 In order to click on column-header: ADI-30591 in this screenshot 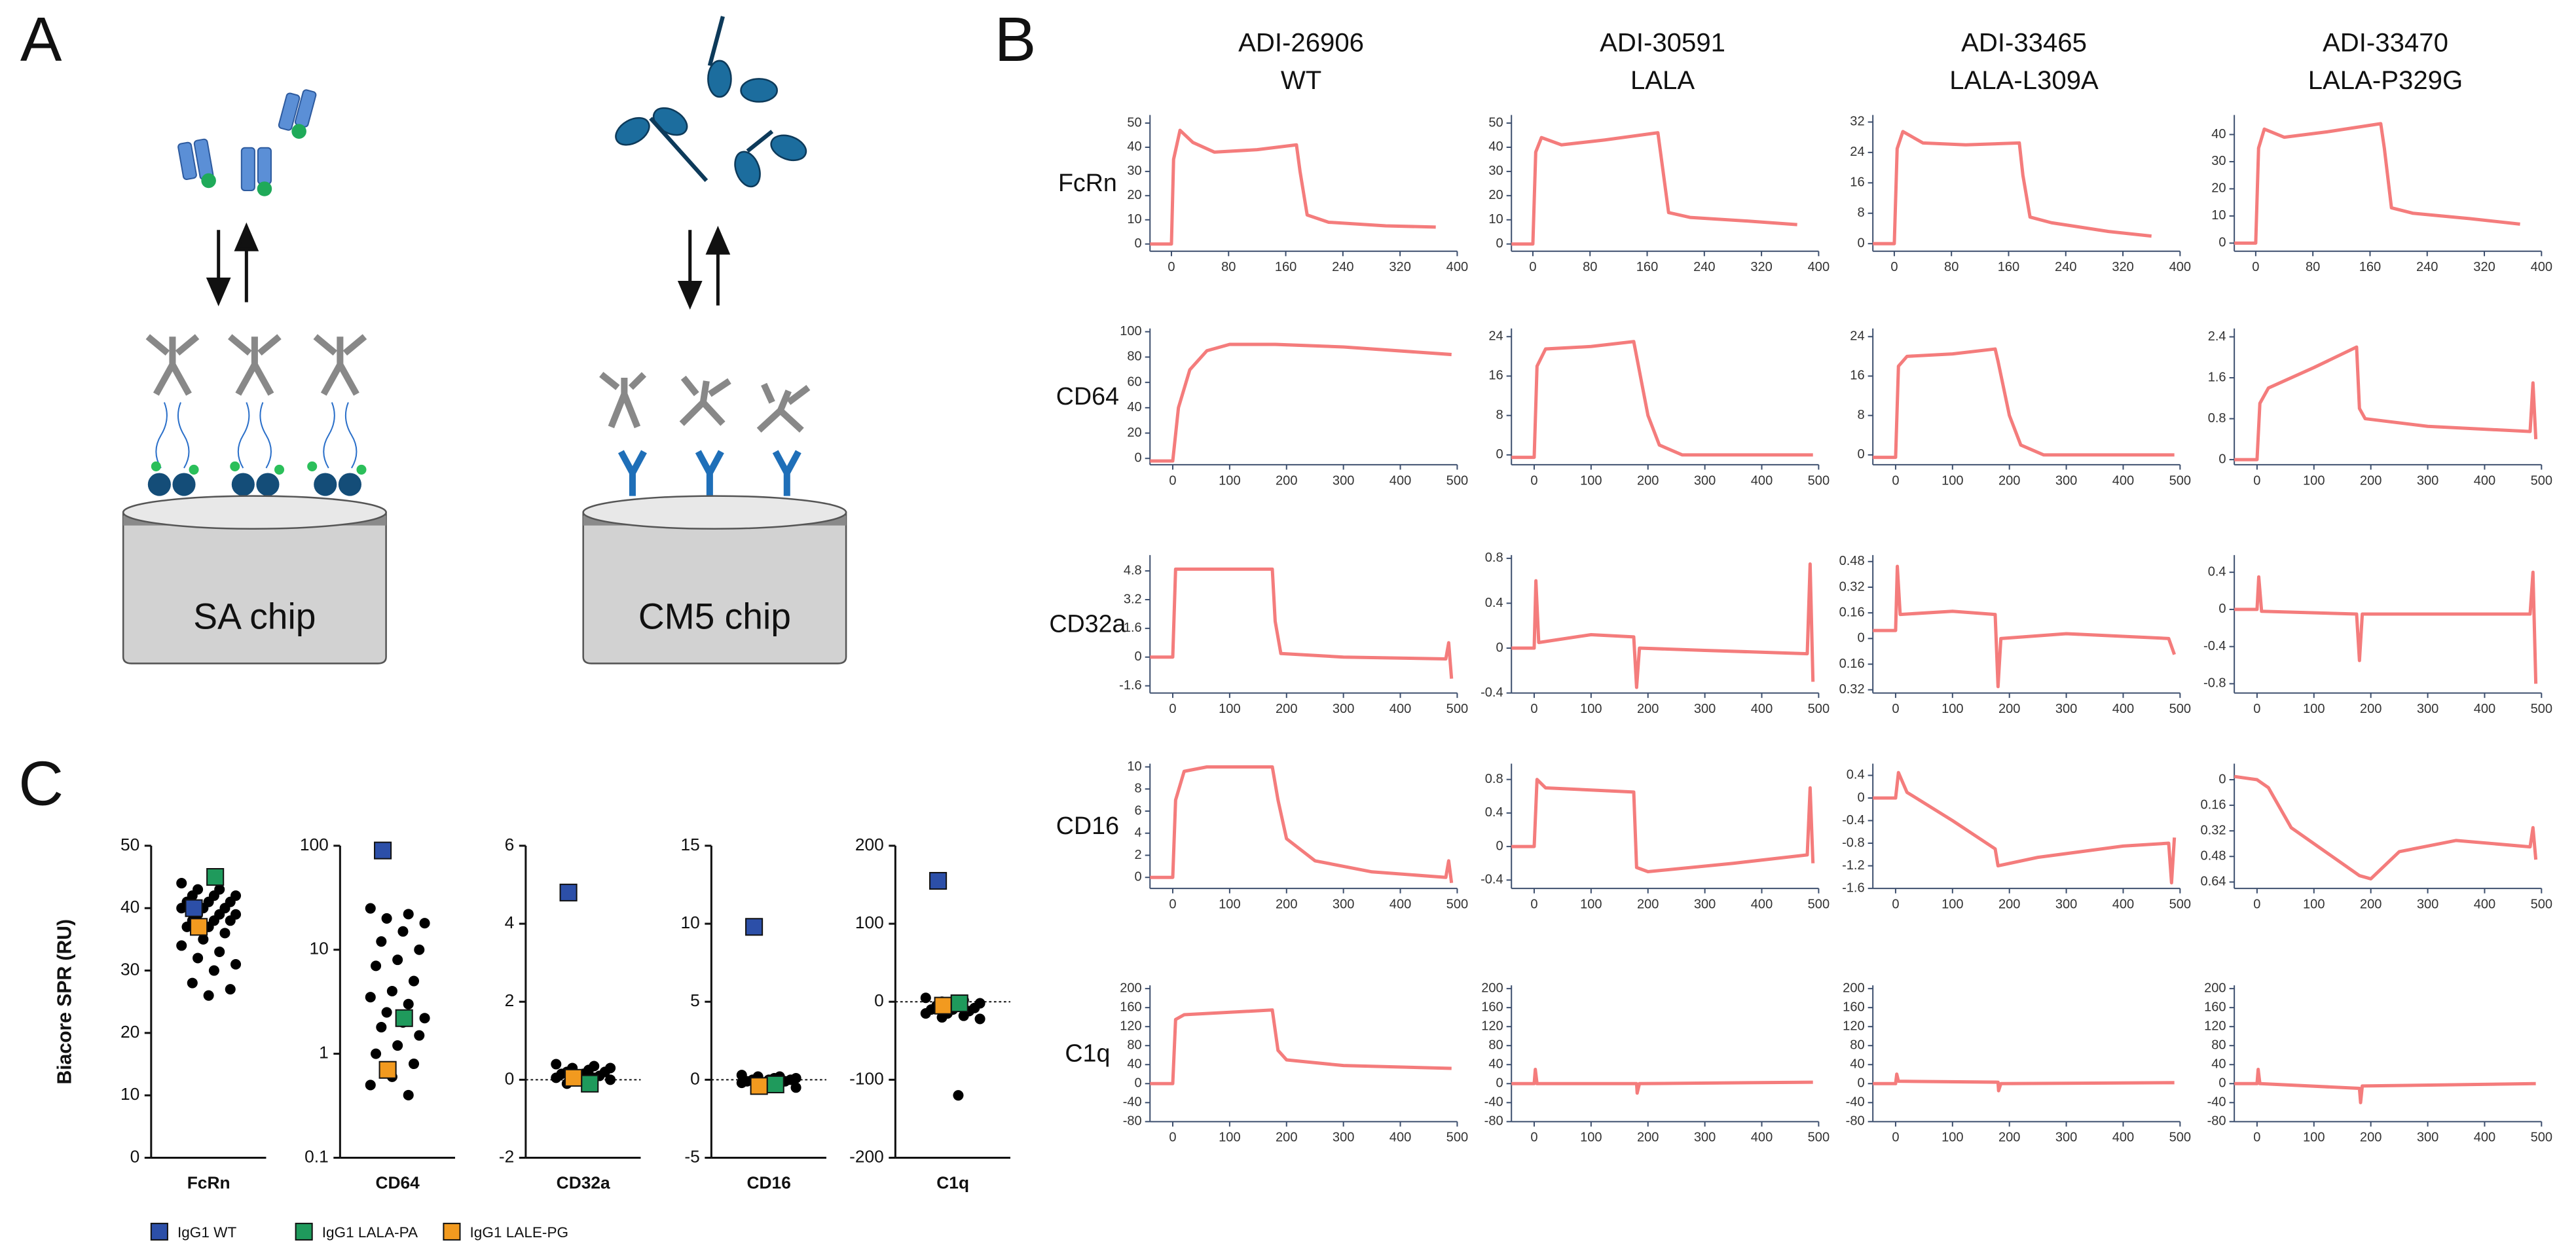, I will do `click(1662, 42)`.